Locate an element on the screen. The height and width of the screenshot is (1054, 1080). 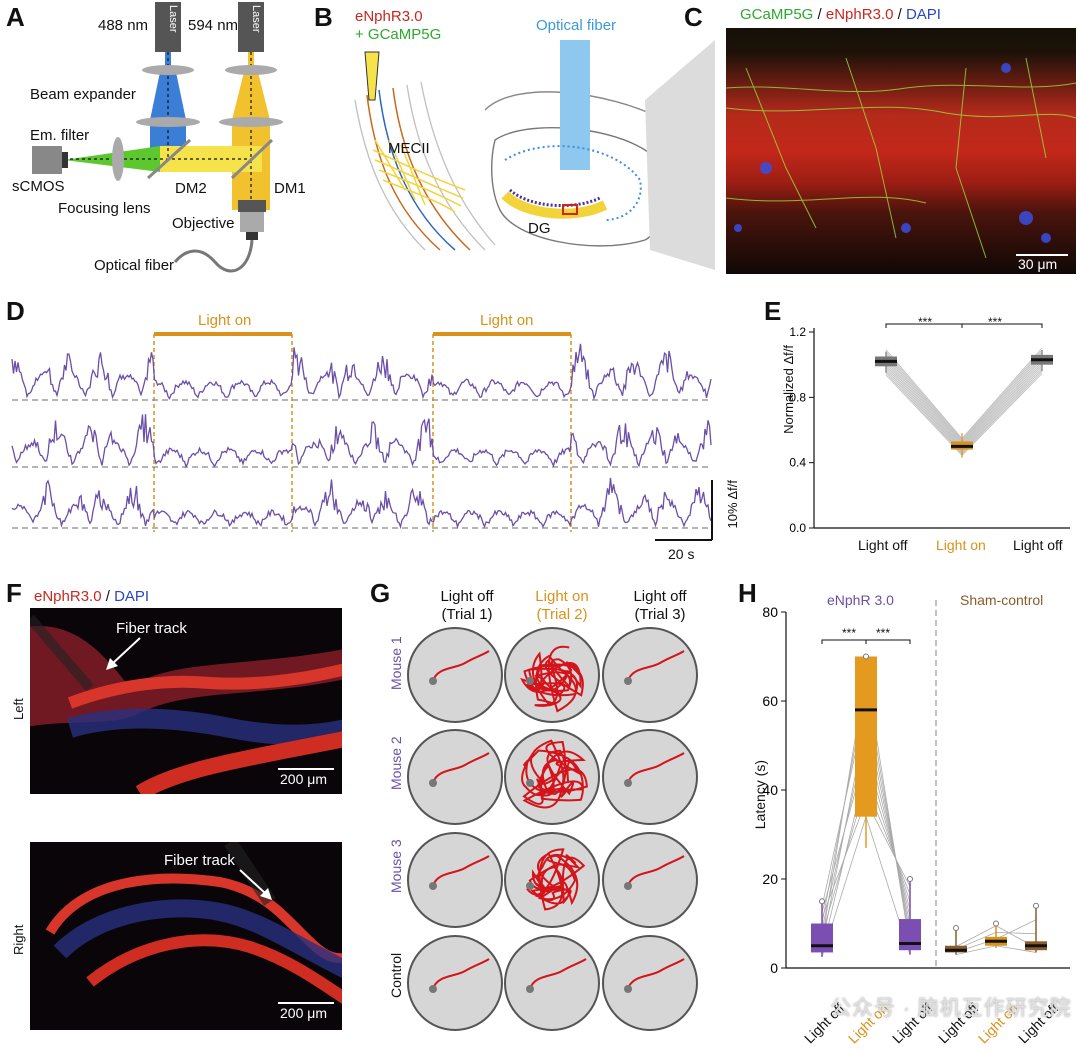
g-col2-l1: Light on is located at coordinates (562, 596).